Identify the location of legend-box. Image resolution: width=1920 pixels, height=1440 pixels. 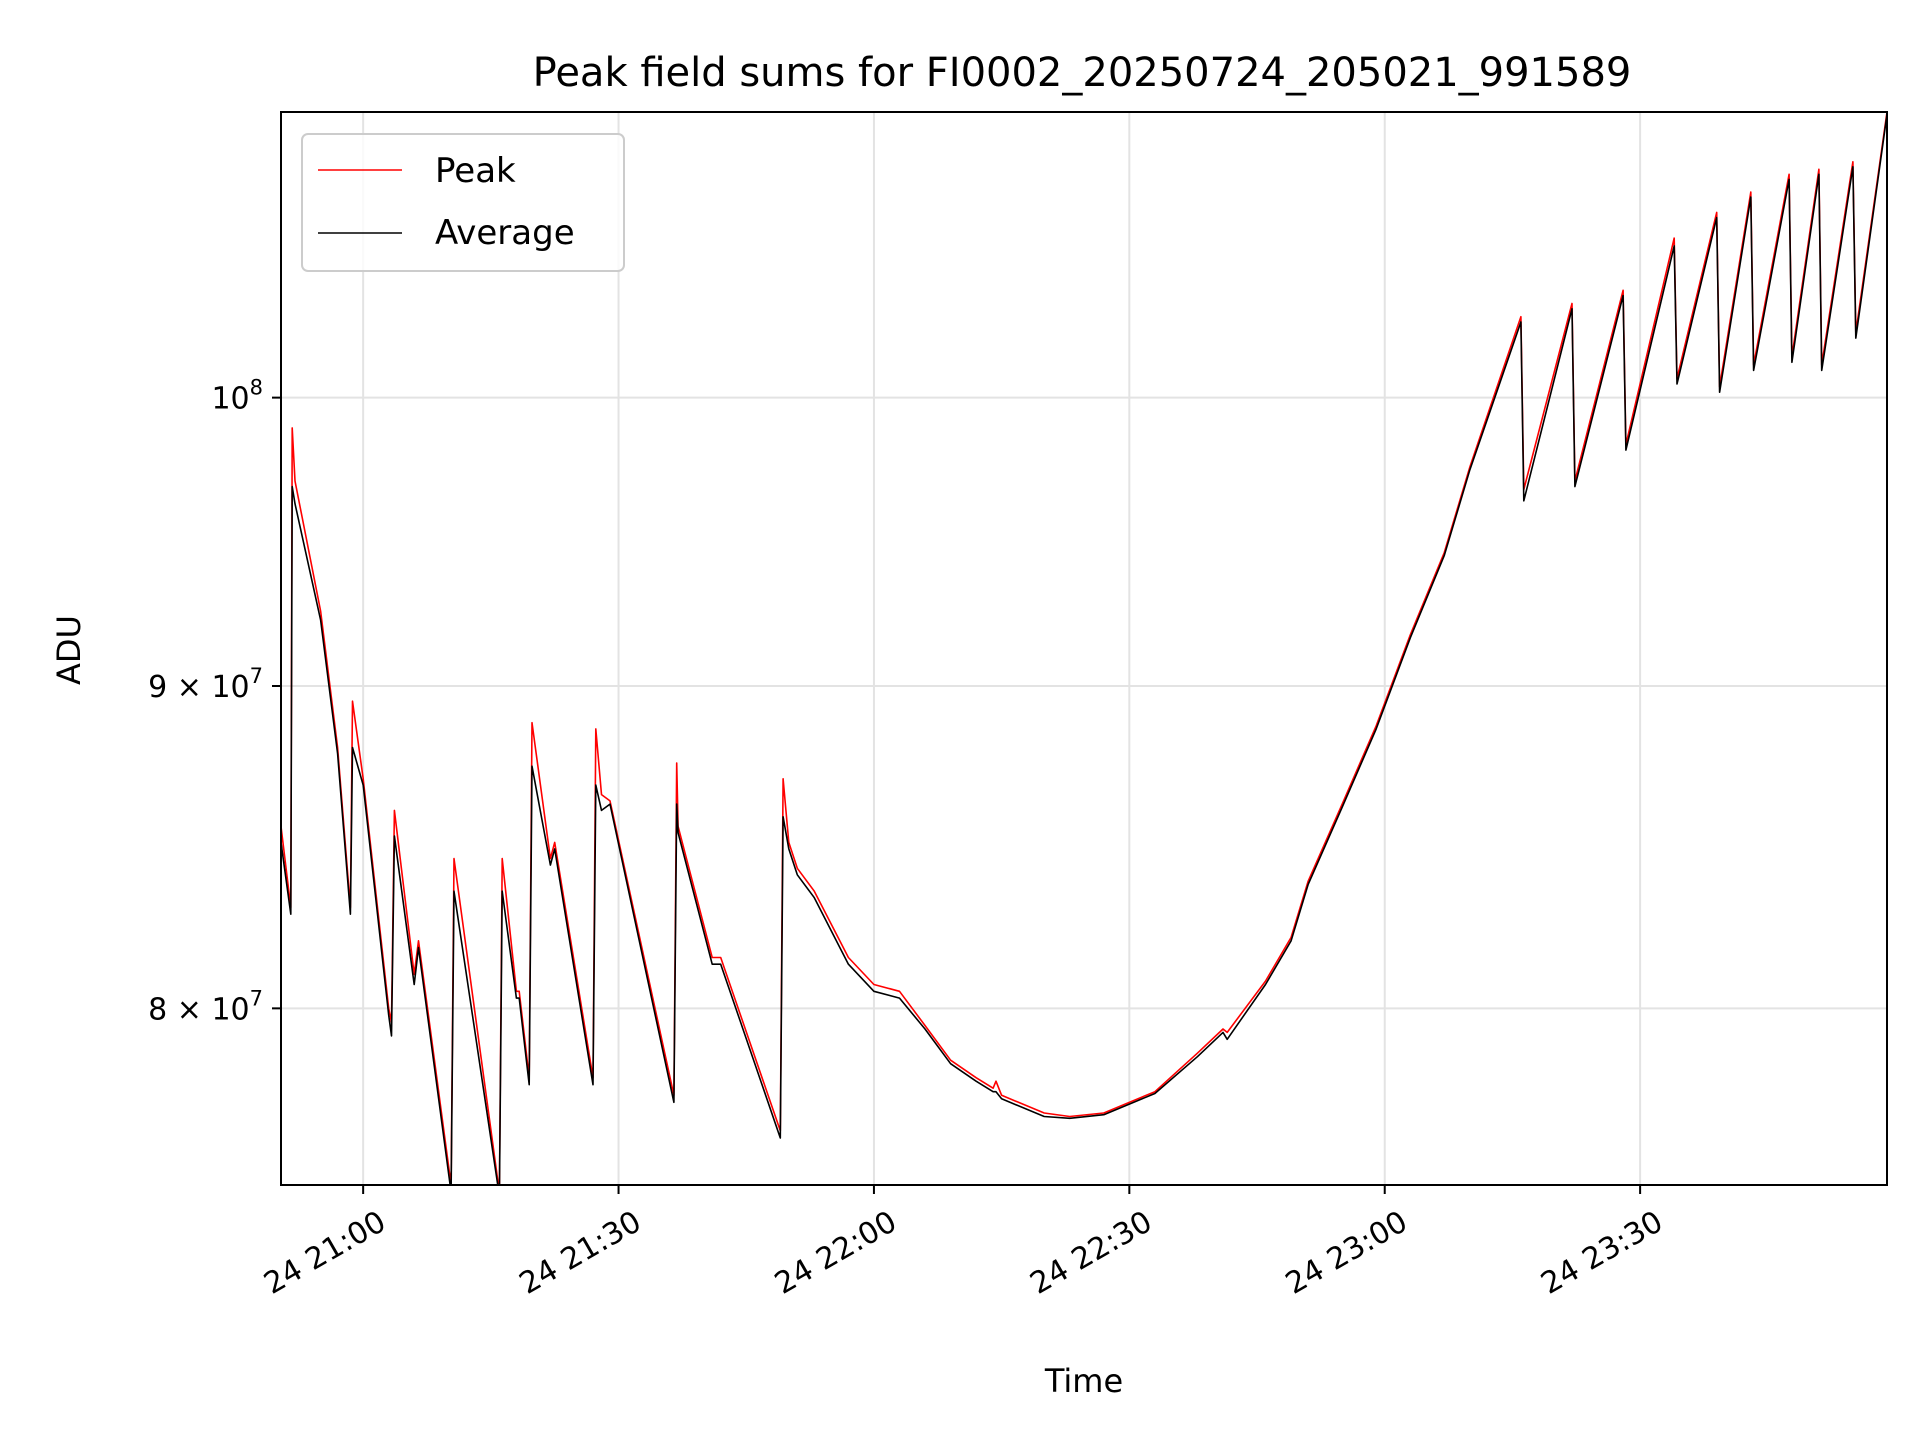
(463, 202).